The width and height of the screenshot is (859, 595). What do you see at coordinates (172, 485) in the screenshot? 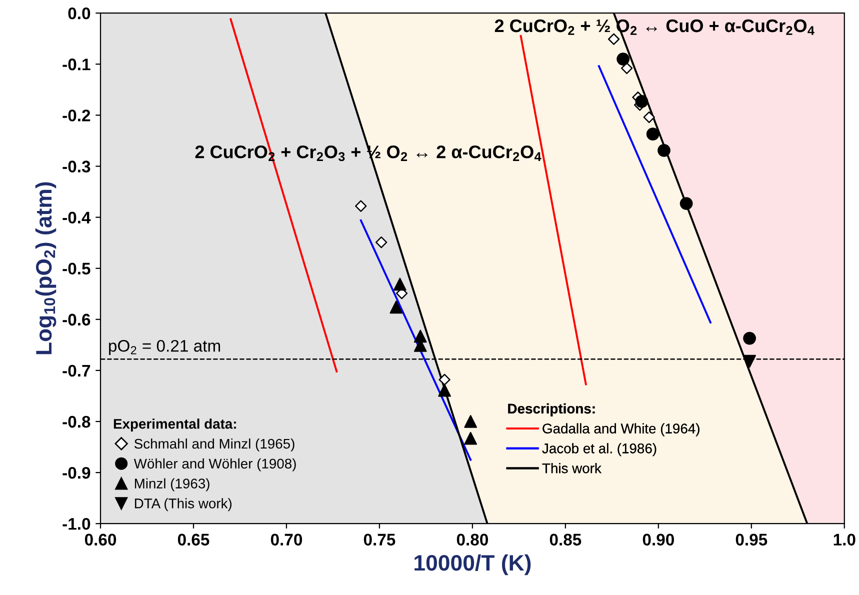
I see `legend-label: Minzl (1963)` at bounding box center [172, 485].